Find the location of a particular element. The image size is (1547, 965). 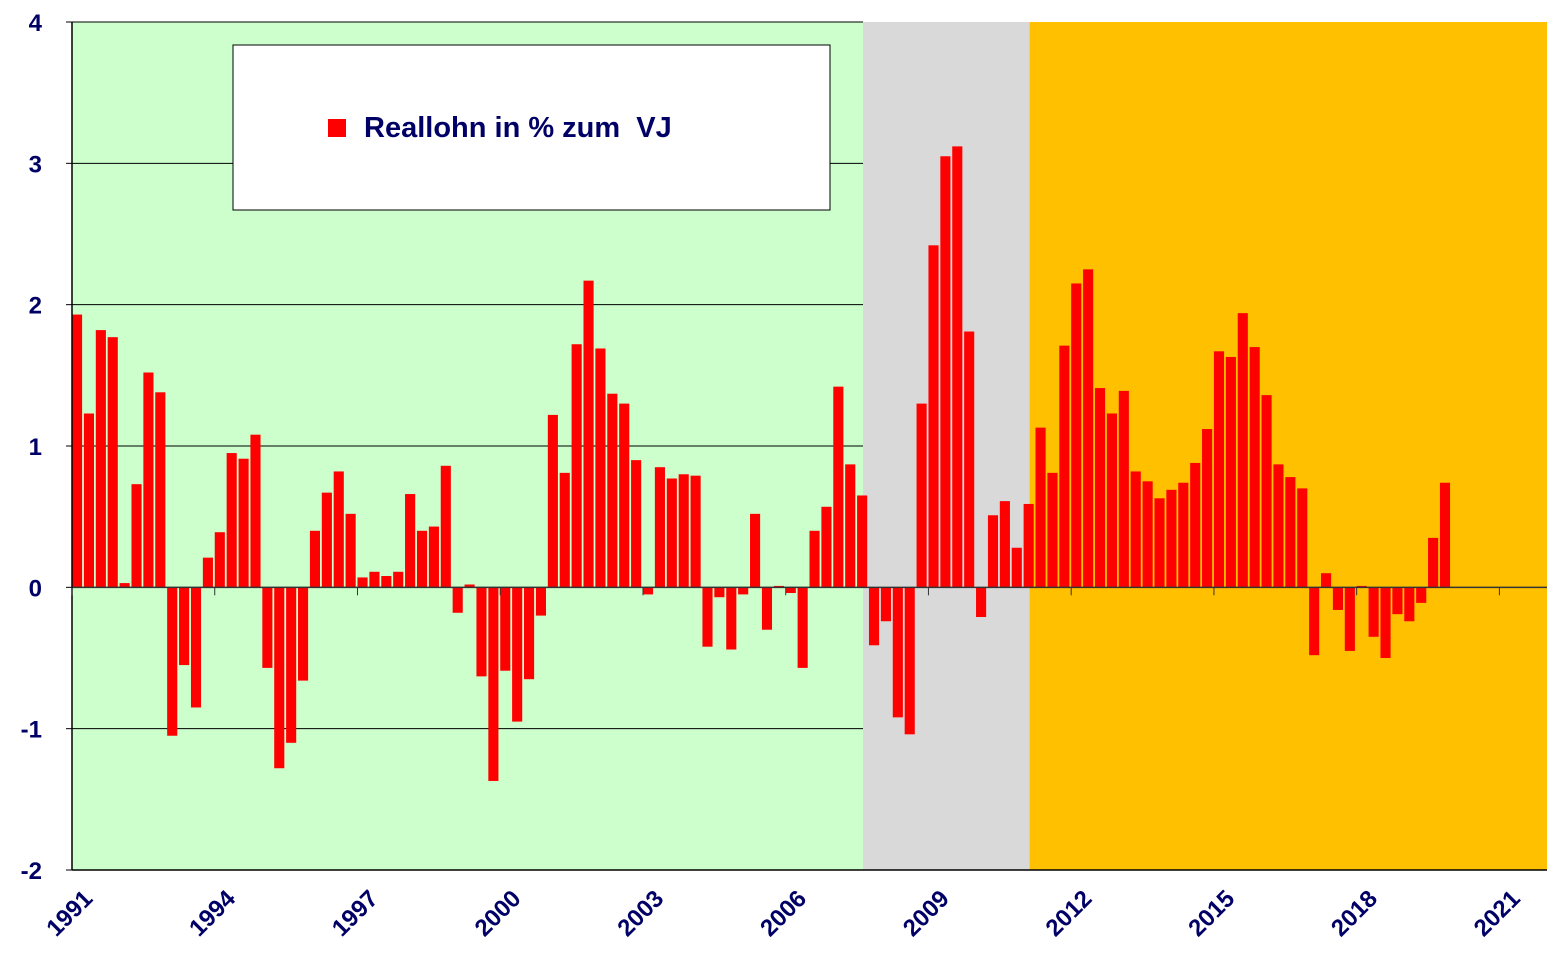

x-tick-label: 2018 is located at coordinates (1354, 913).